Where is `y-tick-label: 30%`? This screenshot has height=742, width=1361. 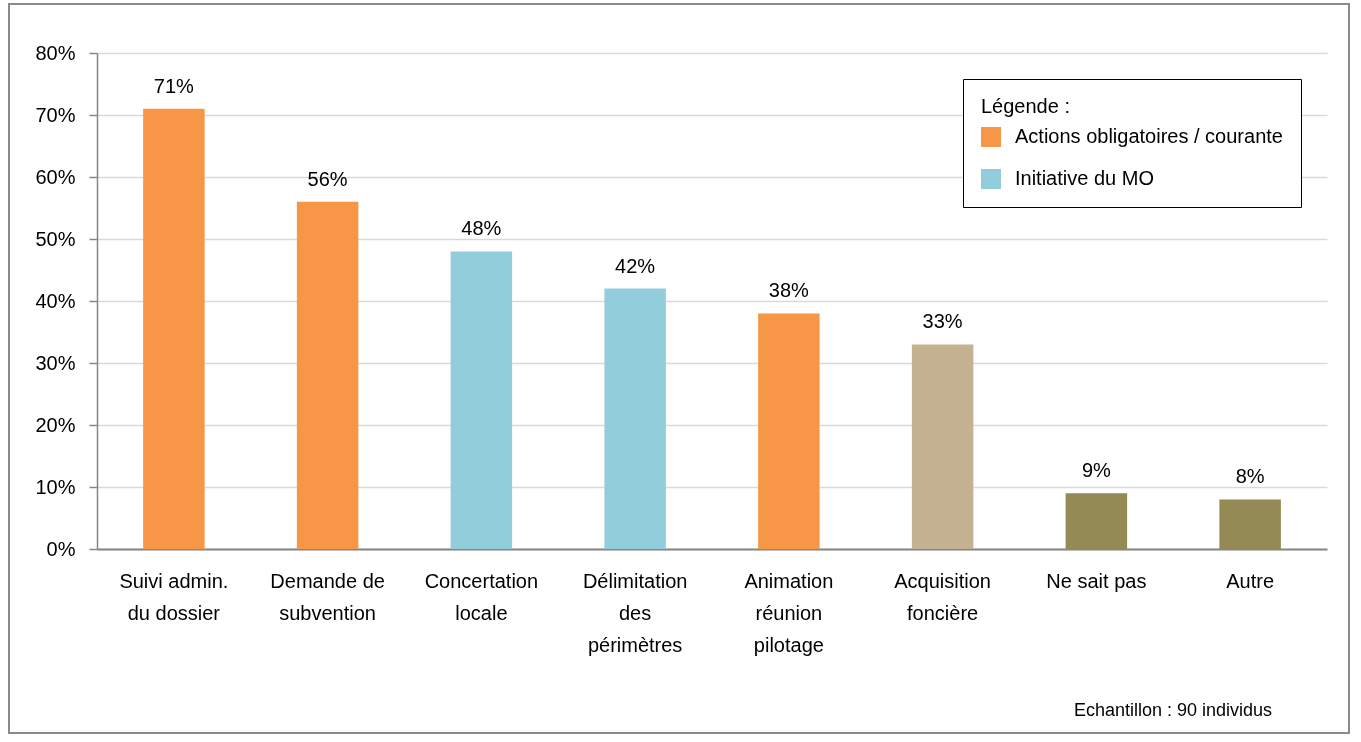 y-tick-label: 30% is located at coordinates (55, 362).